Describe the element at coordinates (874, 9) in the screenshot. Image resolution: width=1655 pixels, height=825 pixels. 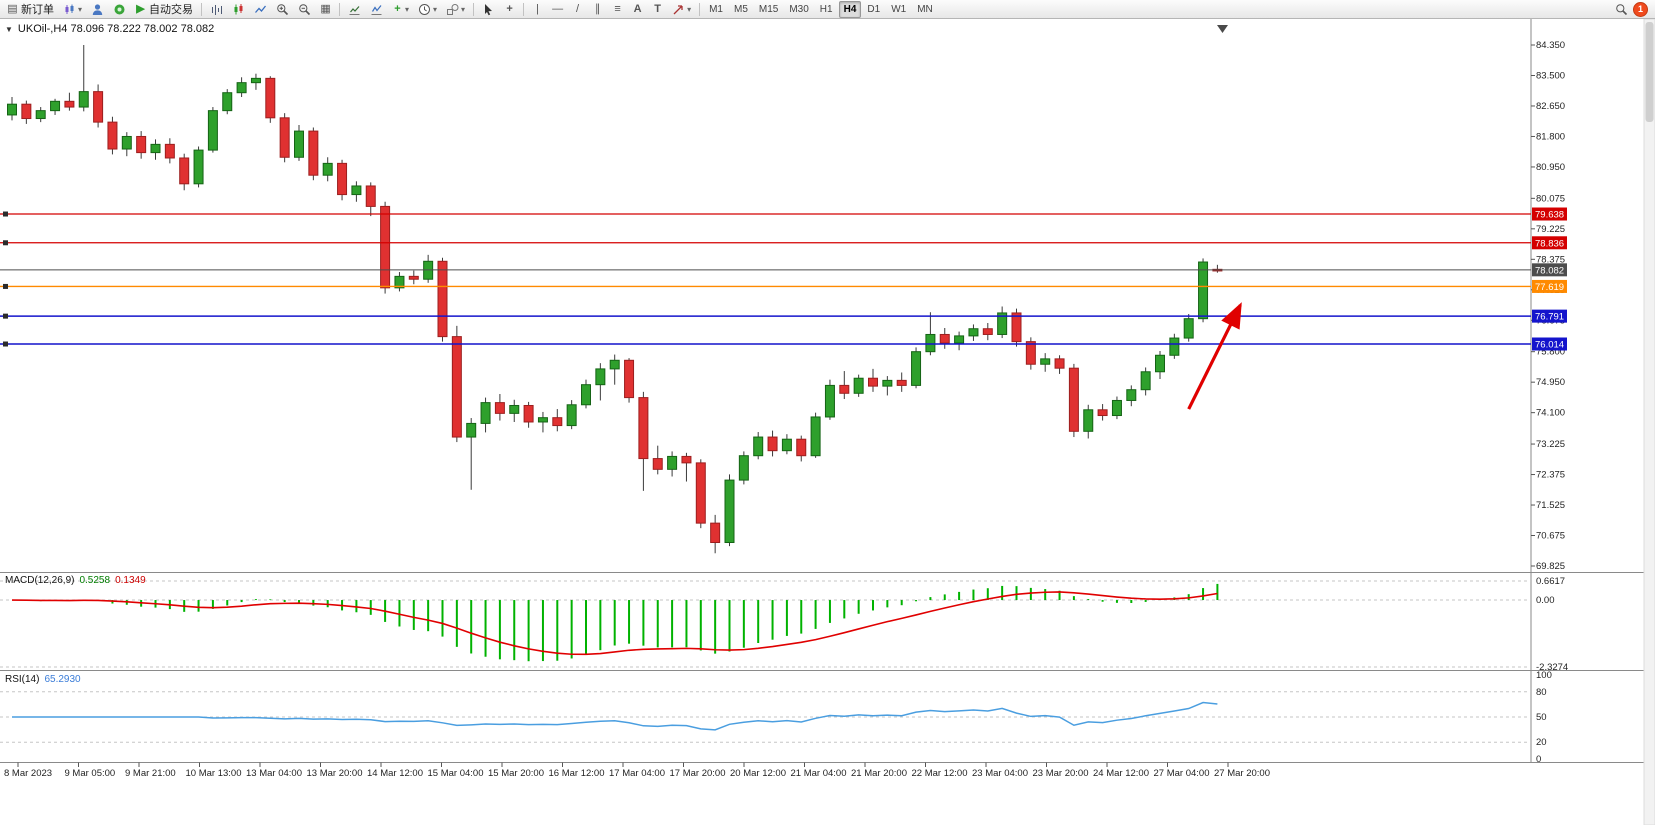
I see `timeframe-d1: D1` at that location.